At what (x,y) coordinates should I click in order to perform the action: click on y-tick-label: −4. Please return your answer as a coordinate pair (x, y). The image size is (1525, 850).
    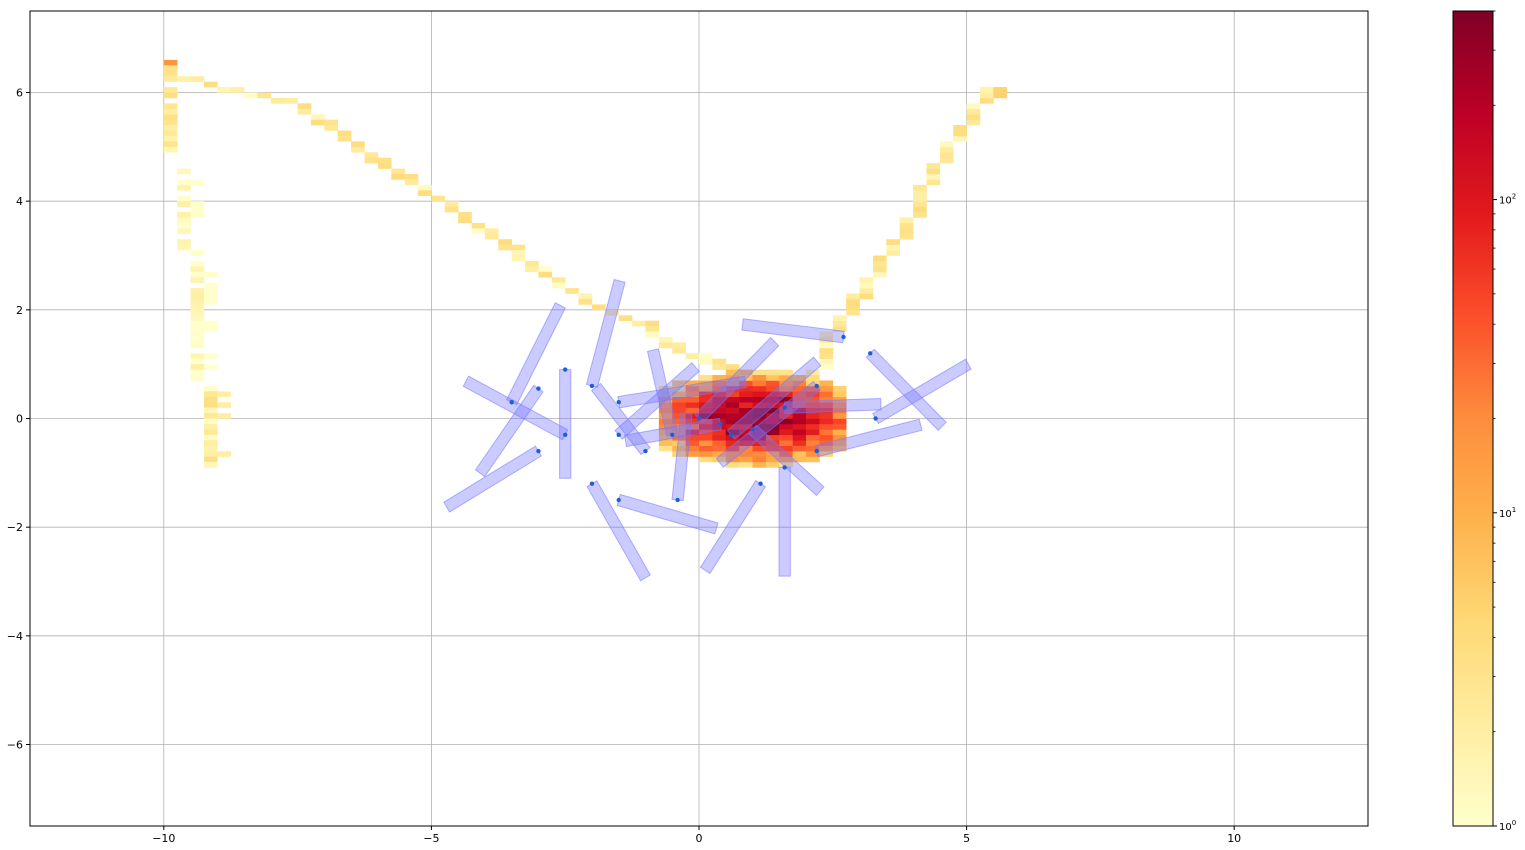
    Looking at the image, I should click on (15, 636).